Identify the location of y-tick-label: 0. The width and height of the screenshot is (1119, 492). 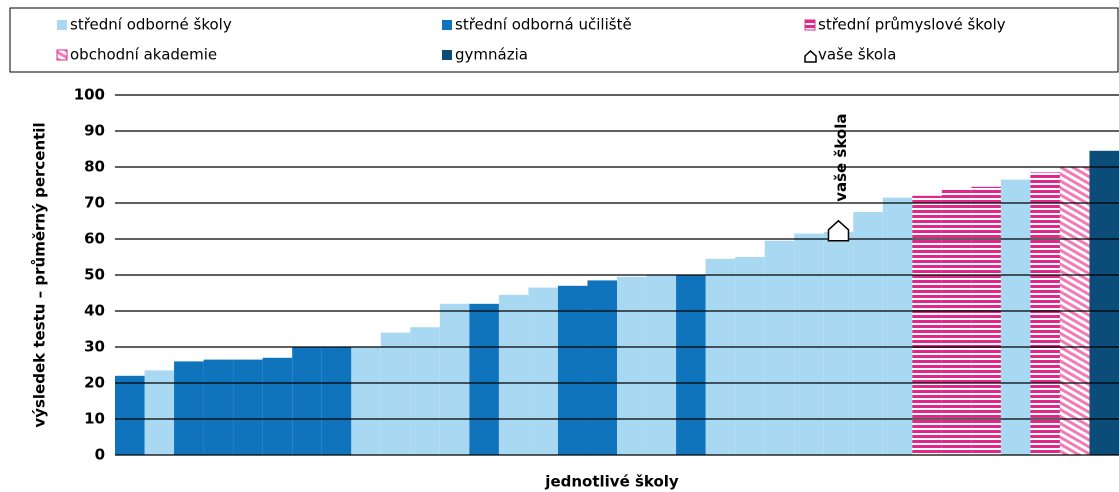
(100, 455).